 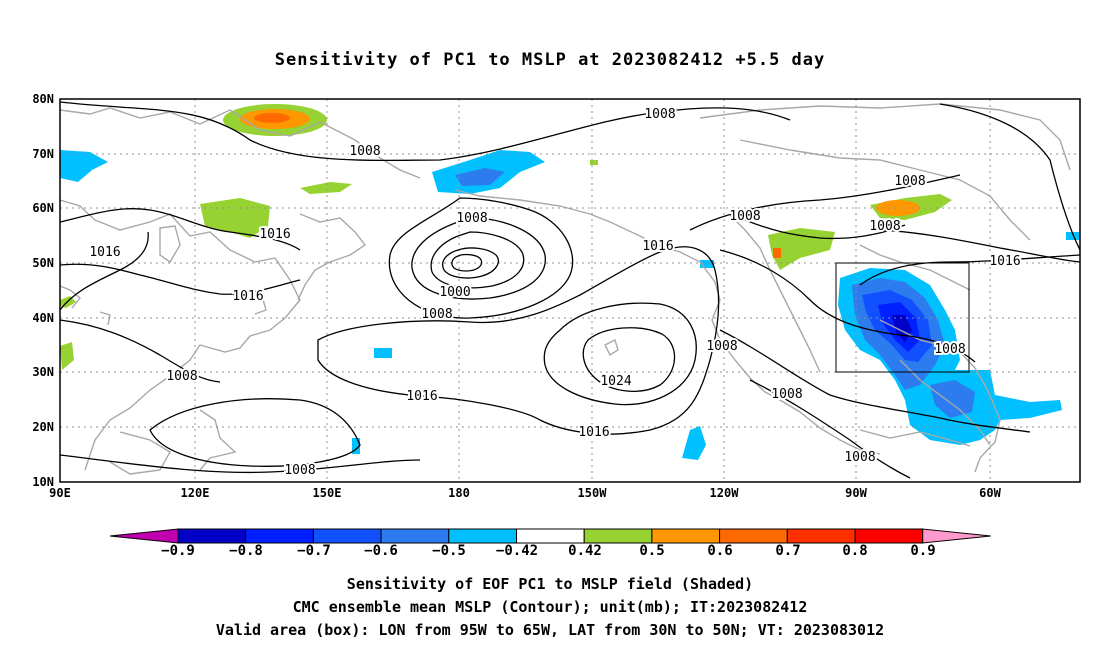 What do you see at coordinates (178, 551) in the screenshot?
I see `colorbar-label: −0.9` at bounding box center [178, 551].